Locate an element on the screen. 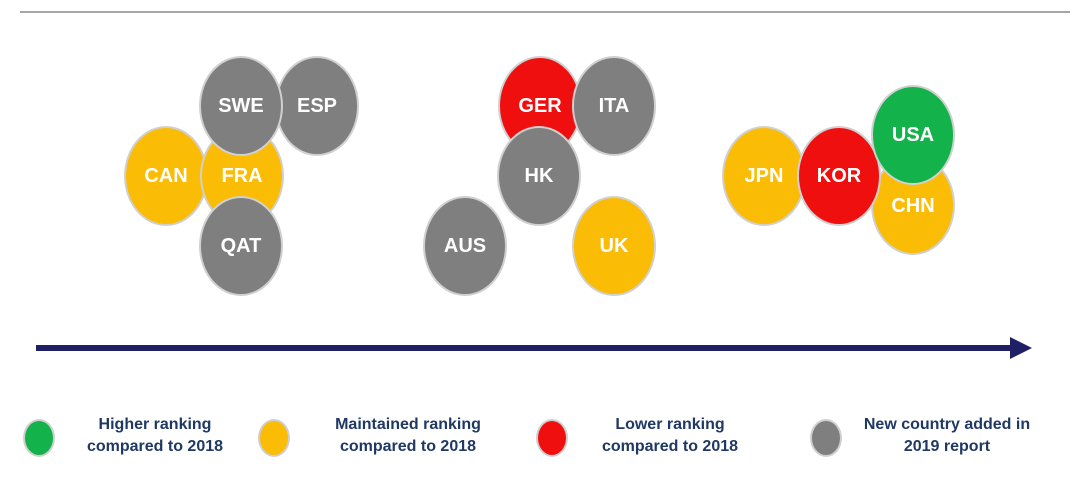 The image size is (1080, 490). bubble-label: UK is located at coordinates (614, 245).